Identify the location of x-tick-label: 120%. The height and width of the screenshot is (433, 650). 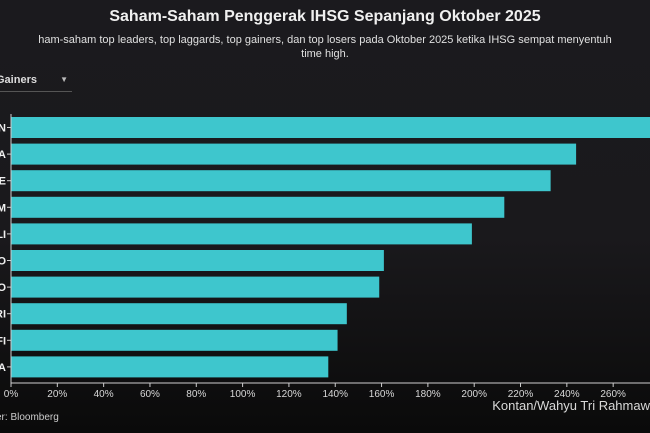
(289, 394).